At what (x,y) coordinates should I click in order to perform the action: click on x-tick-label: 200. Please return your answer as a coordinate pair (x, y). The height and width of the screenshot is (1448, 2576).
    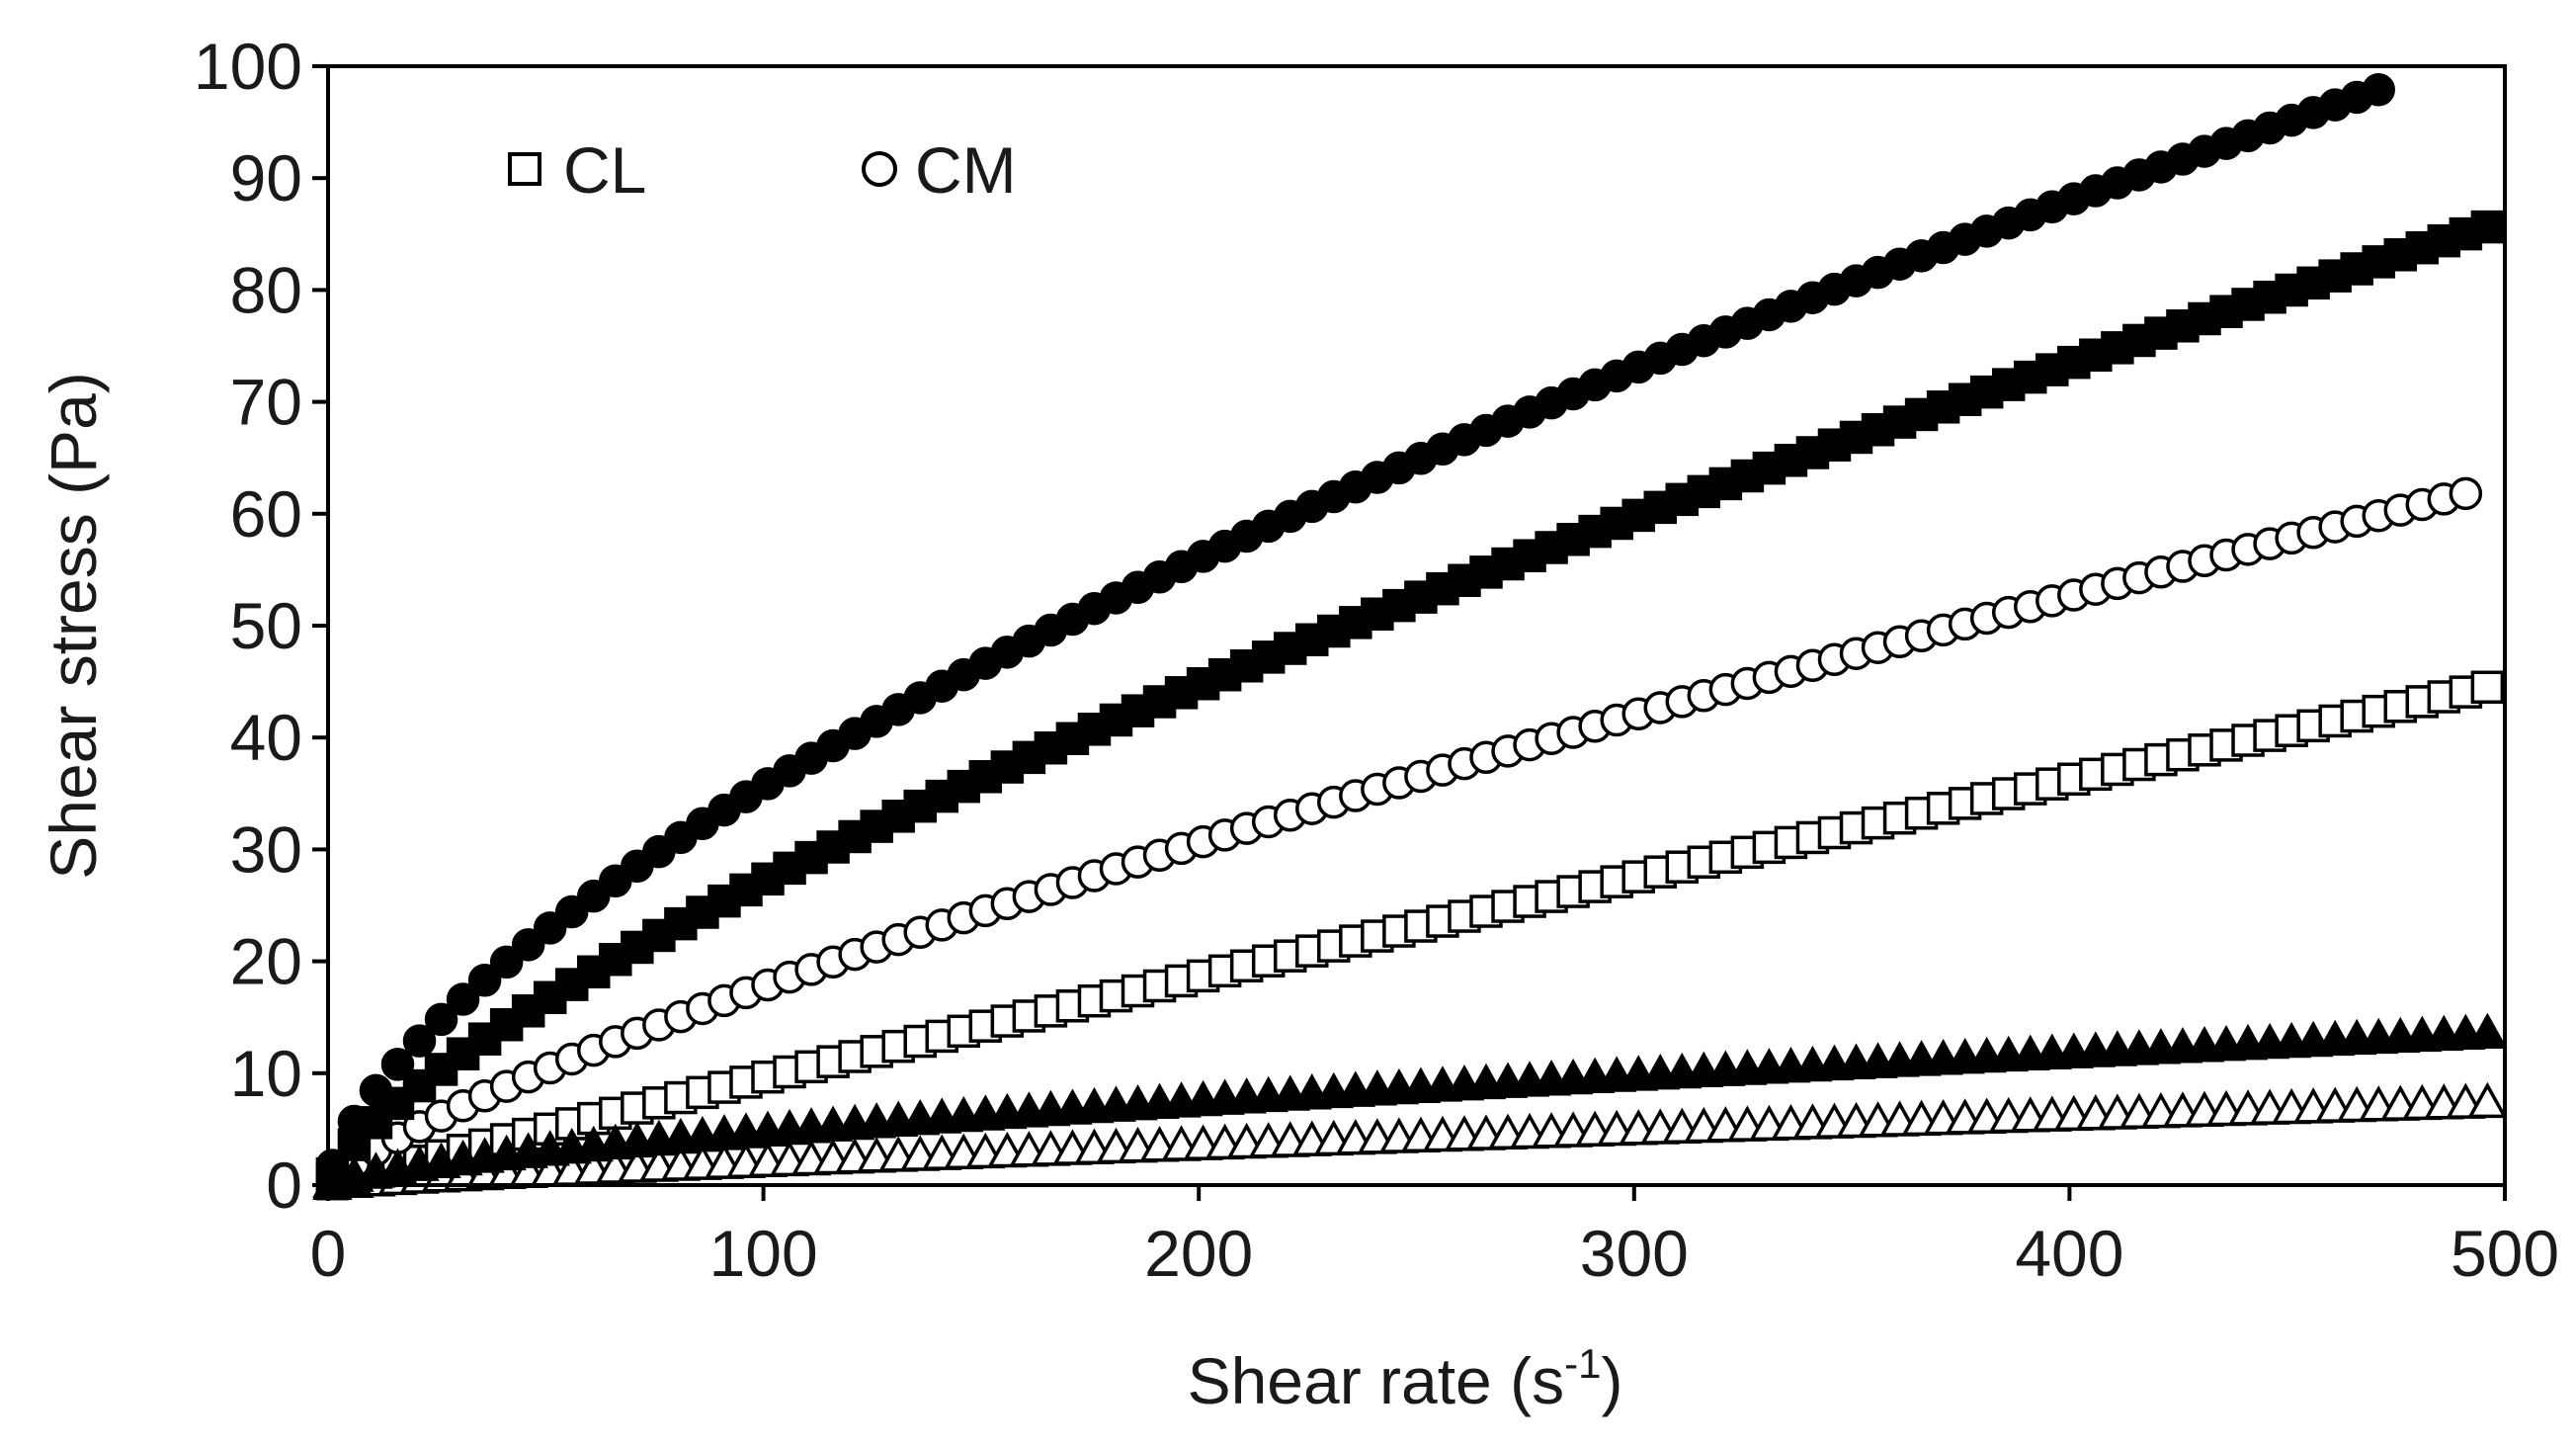
    Looking at the image, I should click on (1198, 1253).